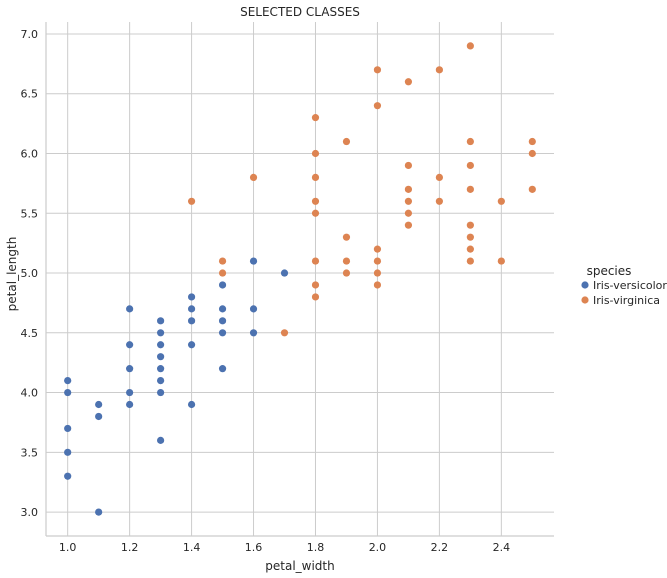  What do you see at coordinates (502, 547) in the screenshot?
I see `x-tick-label: 2.4` at bounding box center [502, 547].